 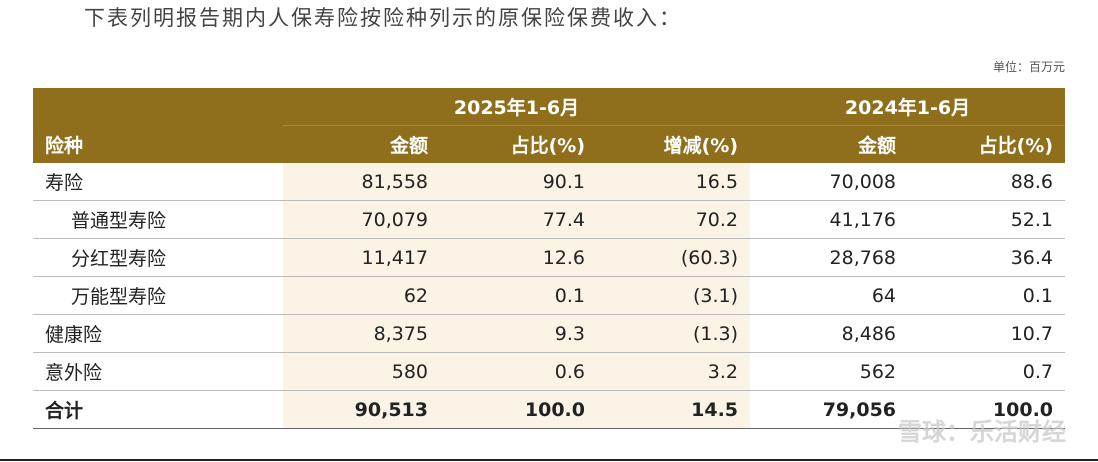 What do you see at coordinates (383, 18) in the screenshot?
I see `intro-text: 下表列明报告期内人保寿险按险种列示的原保险保费收入：` at bounding box center [383, 18].